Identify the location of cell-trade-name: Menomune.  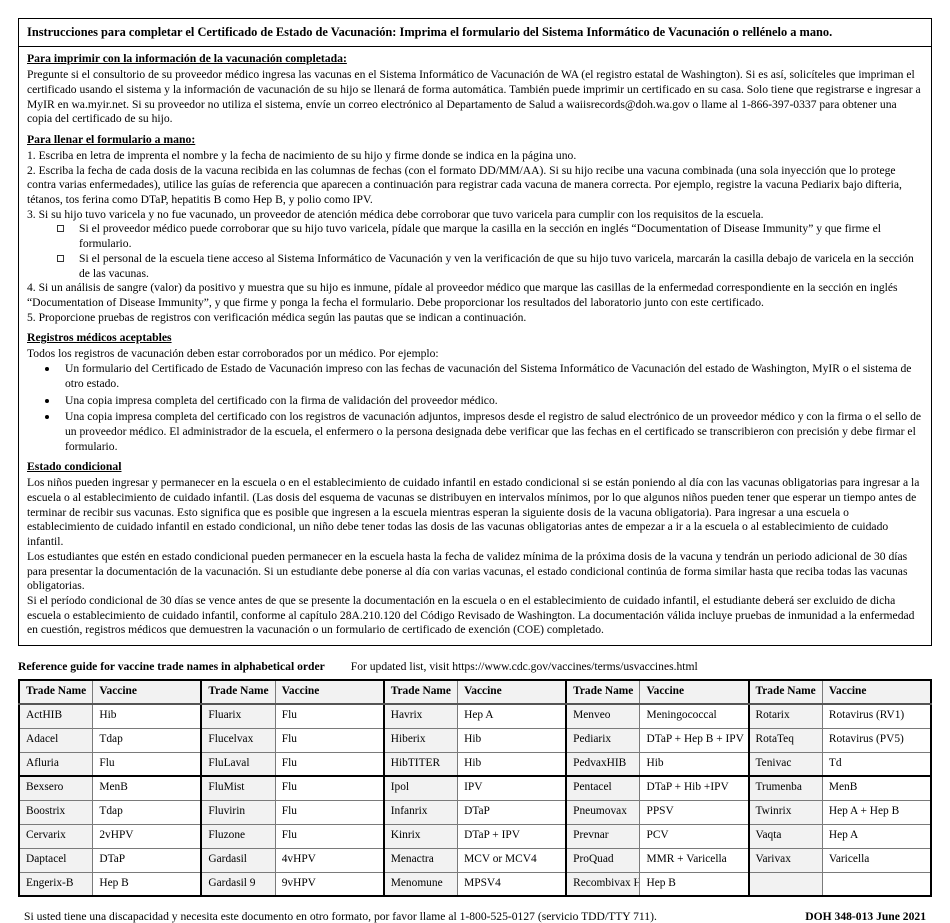
(420, 884).